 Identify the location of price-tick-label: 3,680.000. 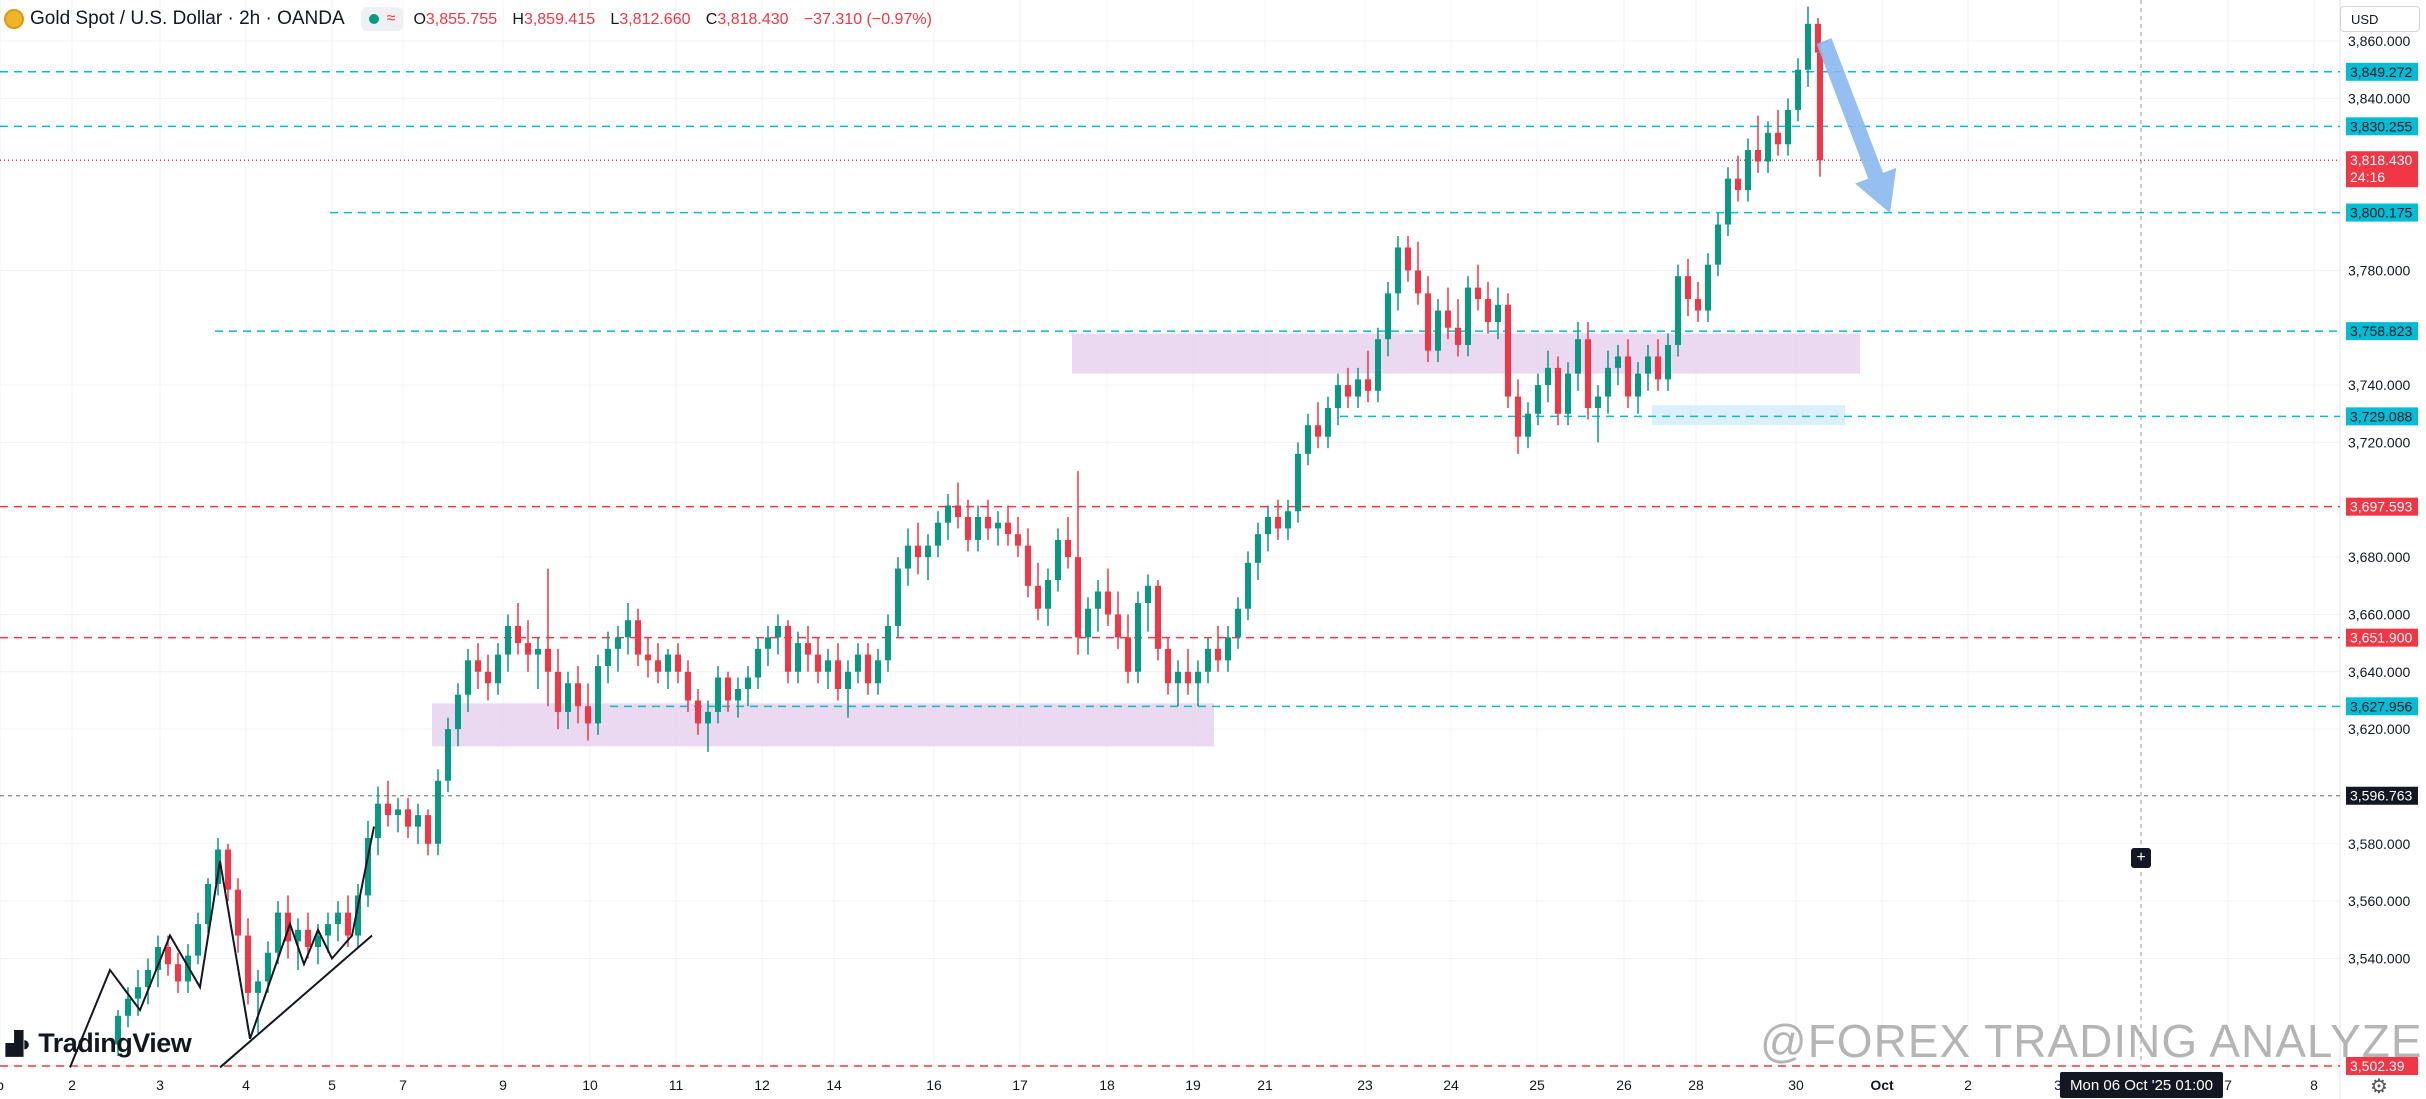
(2379, 557).